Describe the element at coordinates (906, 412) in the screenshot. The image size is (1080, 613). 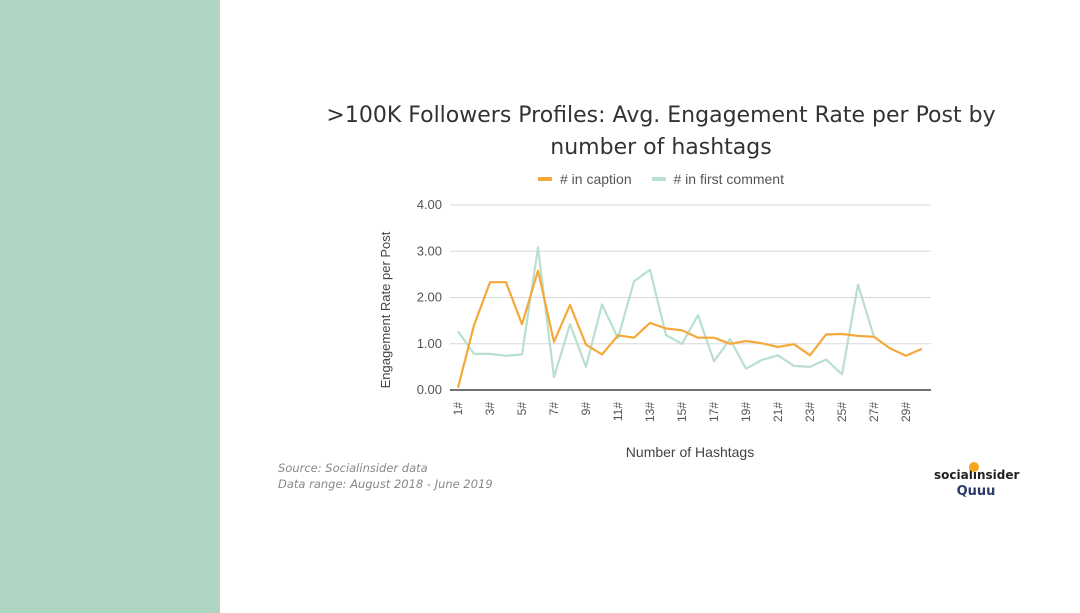
I see `x-tick-label: 29#` at that location.